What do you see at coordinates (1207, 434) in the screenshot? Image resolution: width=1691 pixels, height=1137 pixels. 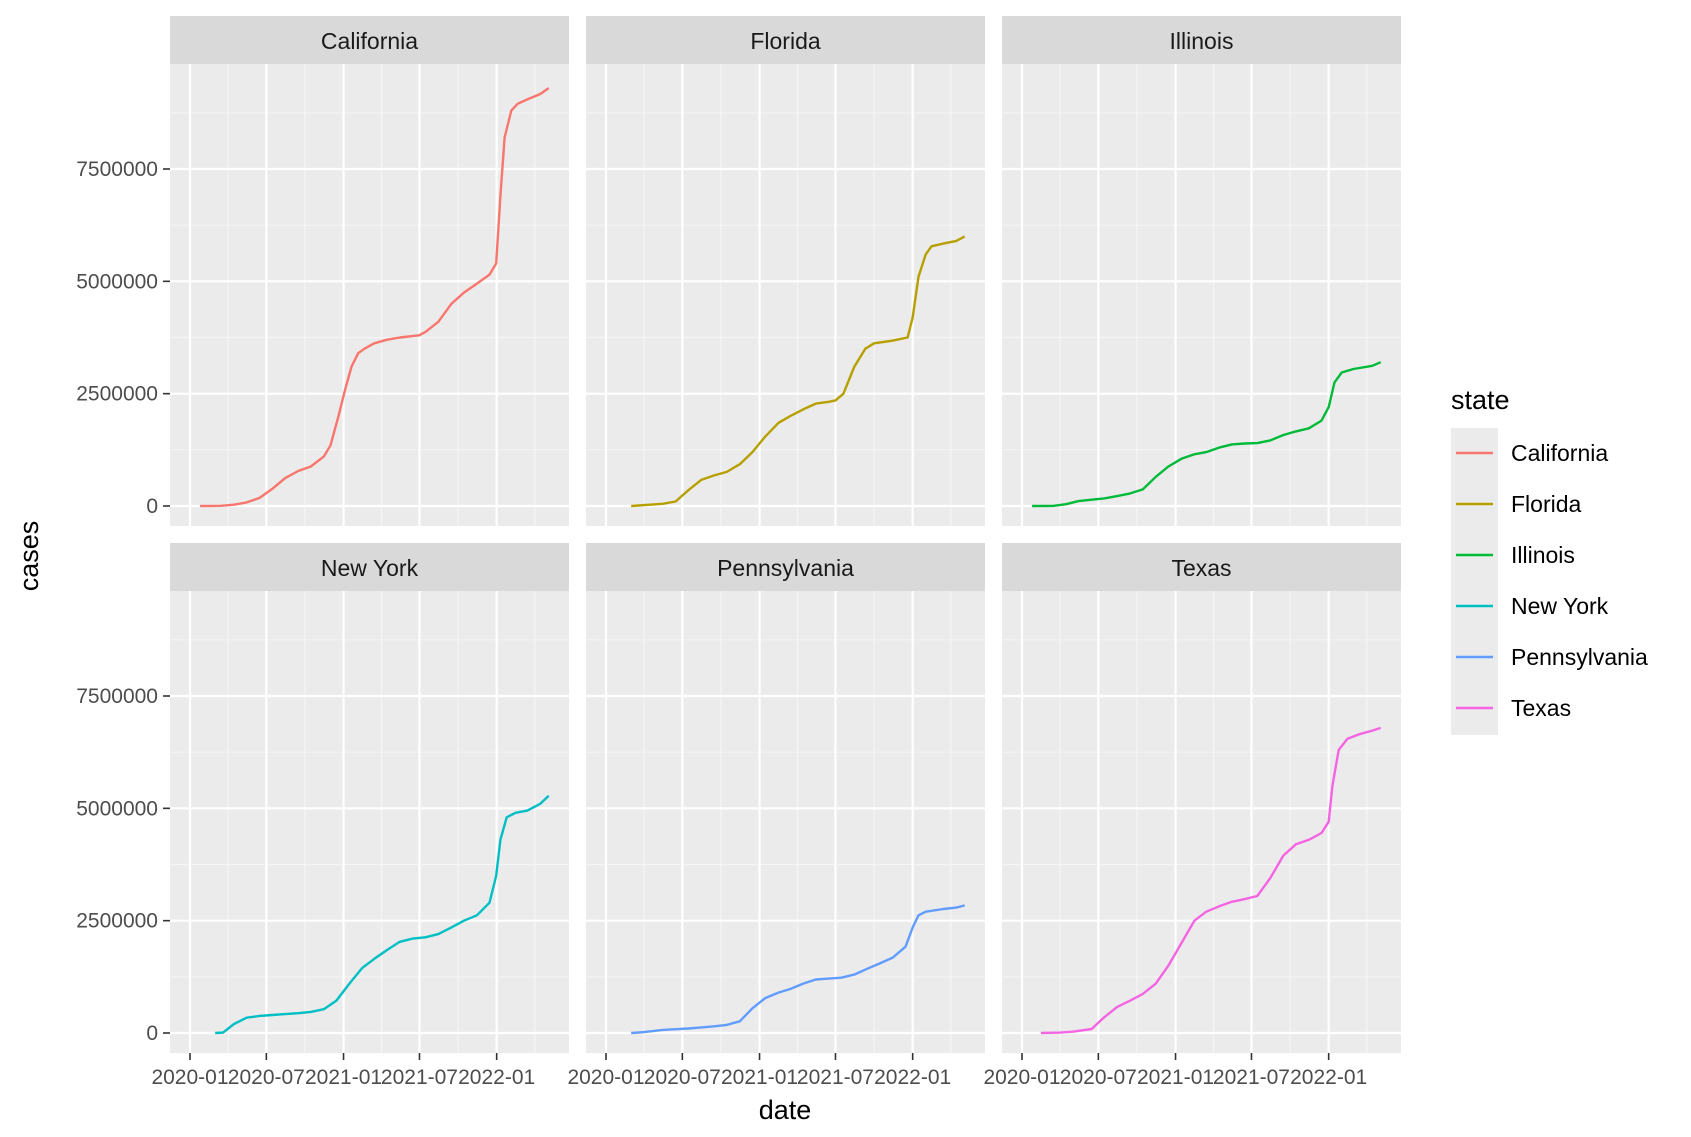 I see `series-line-illinois` at bounding box center [1207, 434].